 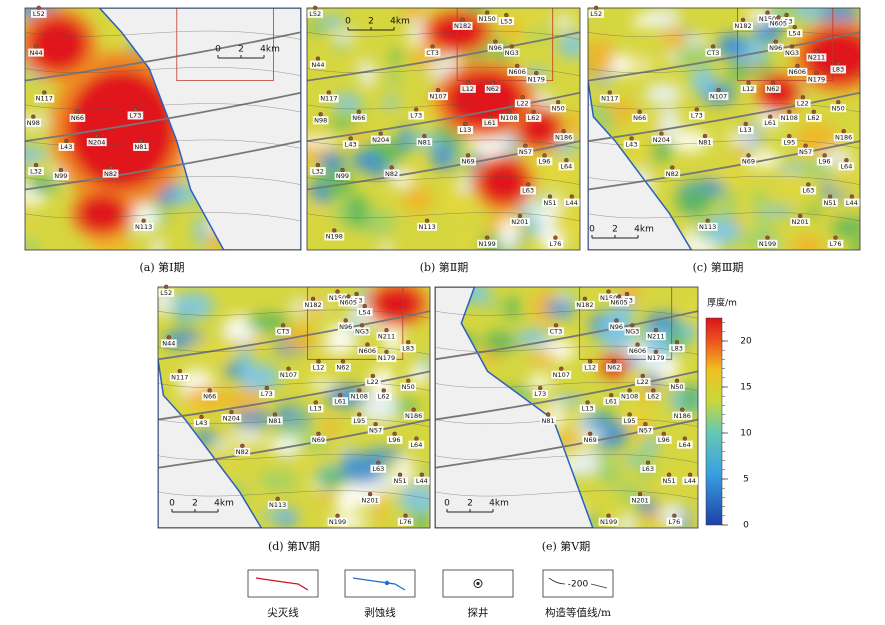 I want to click on well-label: N96, so click(x=775, y=48).